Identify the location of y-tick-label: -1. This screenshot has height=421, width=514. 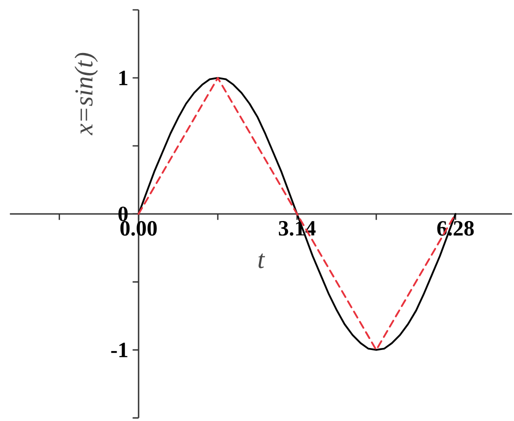
(119, 350).